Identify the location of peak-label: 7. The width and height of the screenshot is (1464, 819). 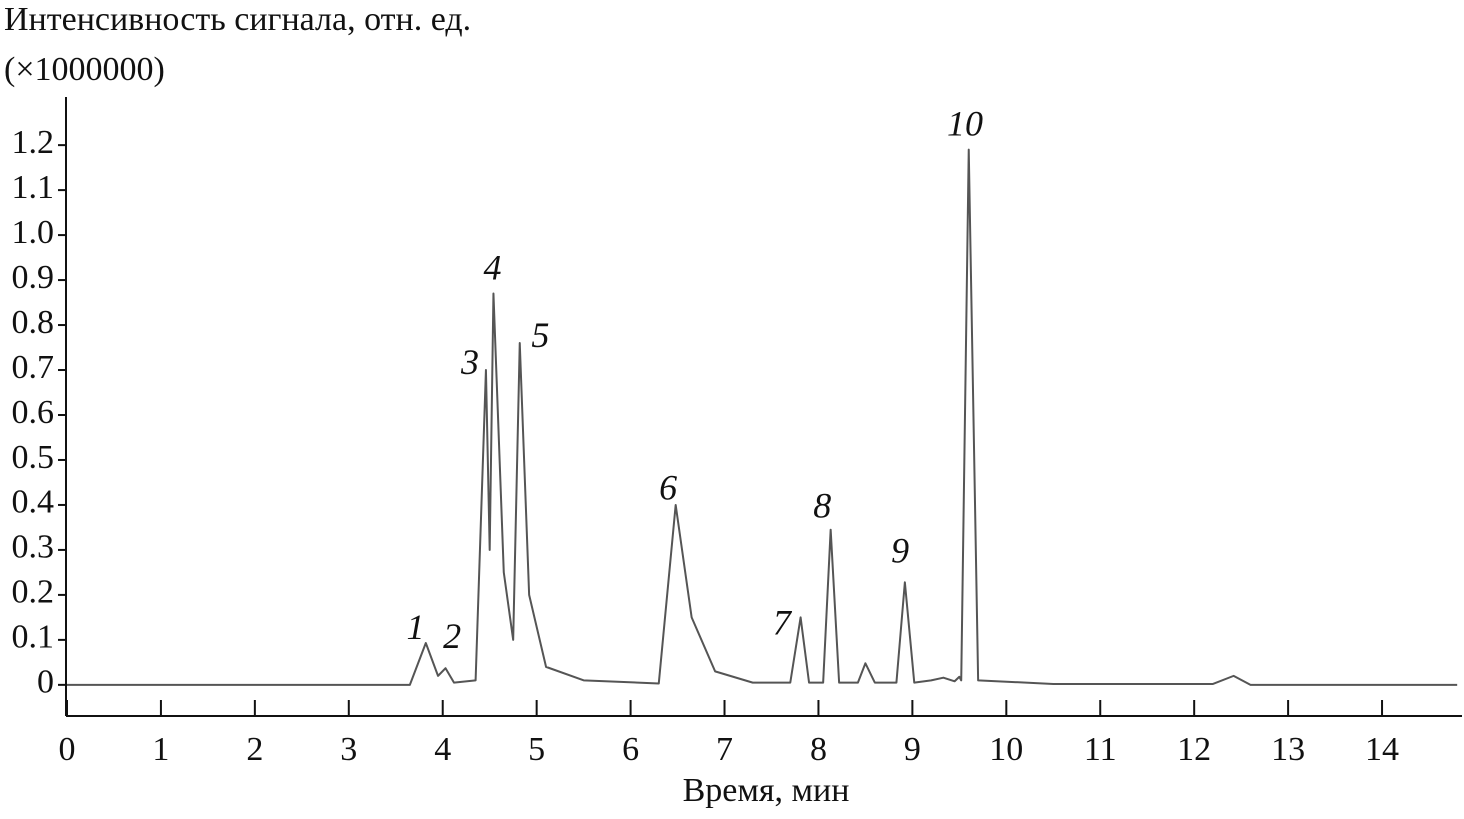
(783, 623).